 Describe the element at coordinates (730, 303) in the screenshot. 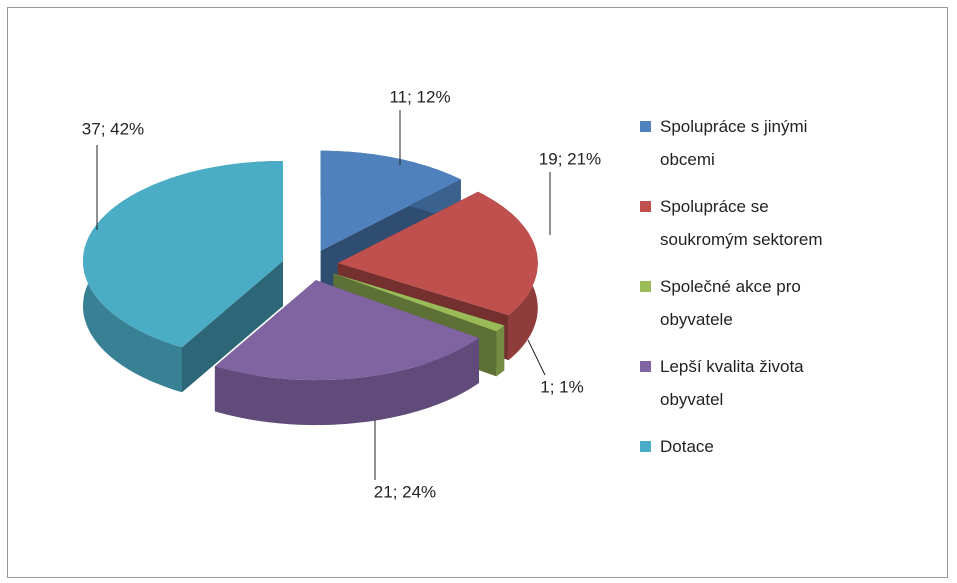

I see `legend-label: Společné akce pro obyvatele` at that location.